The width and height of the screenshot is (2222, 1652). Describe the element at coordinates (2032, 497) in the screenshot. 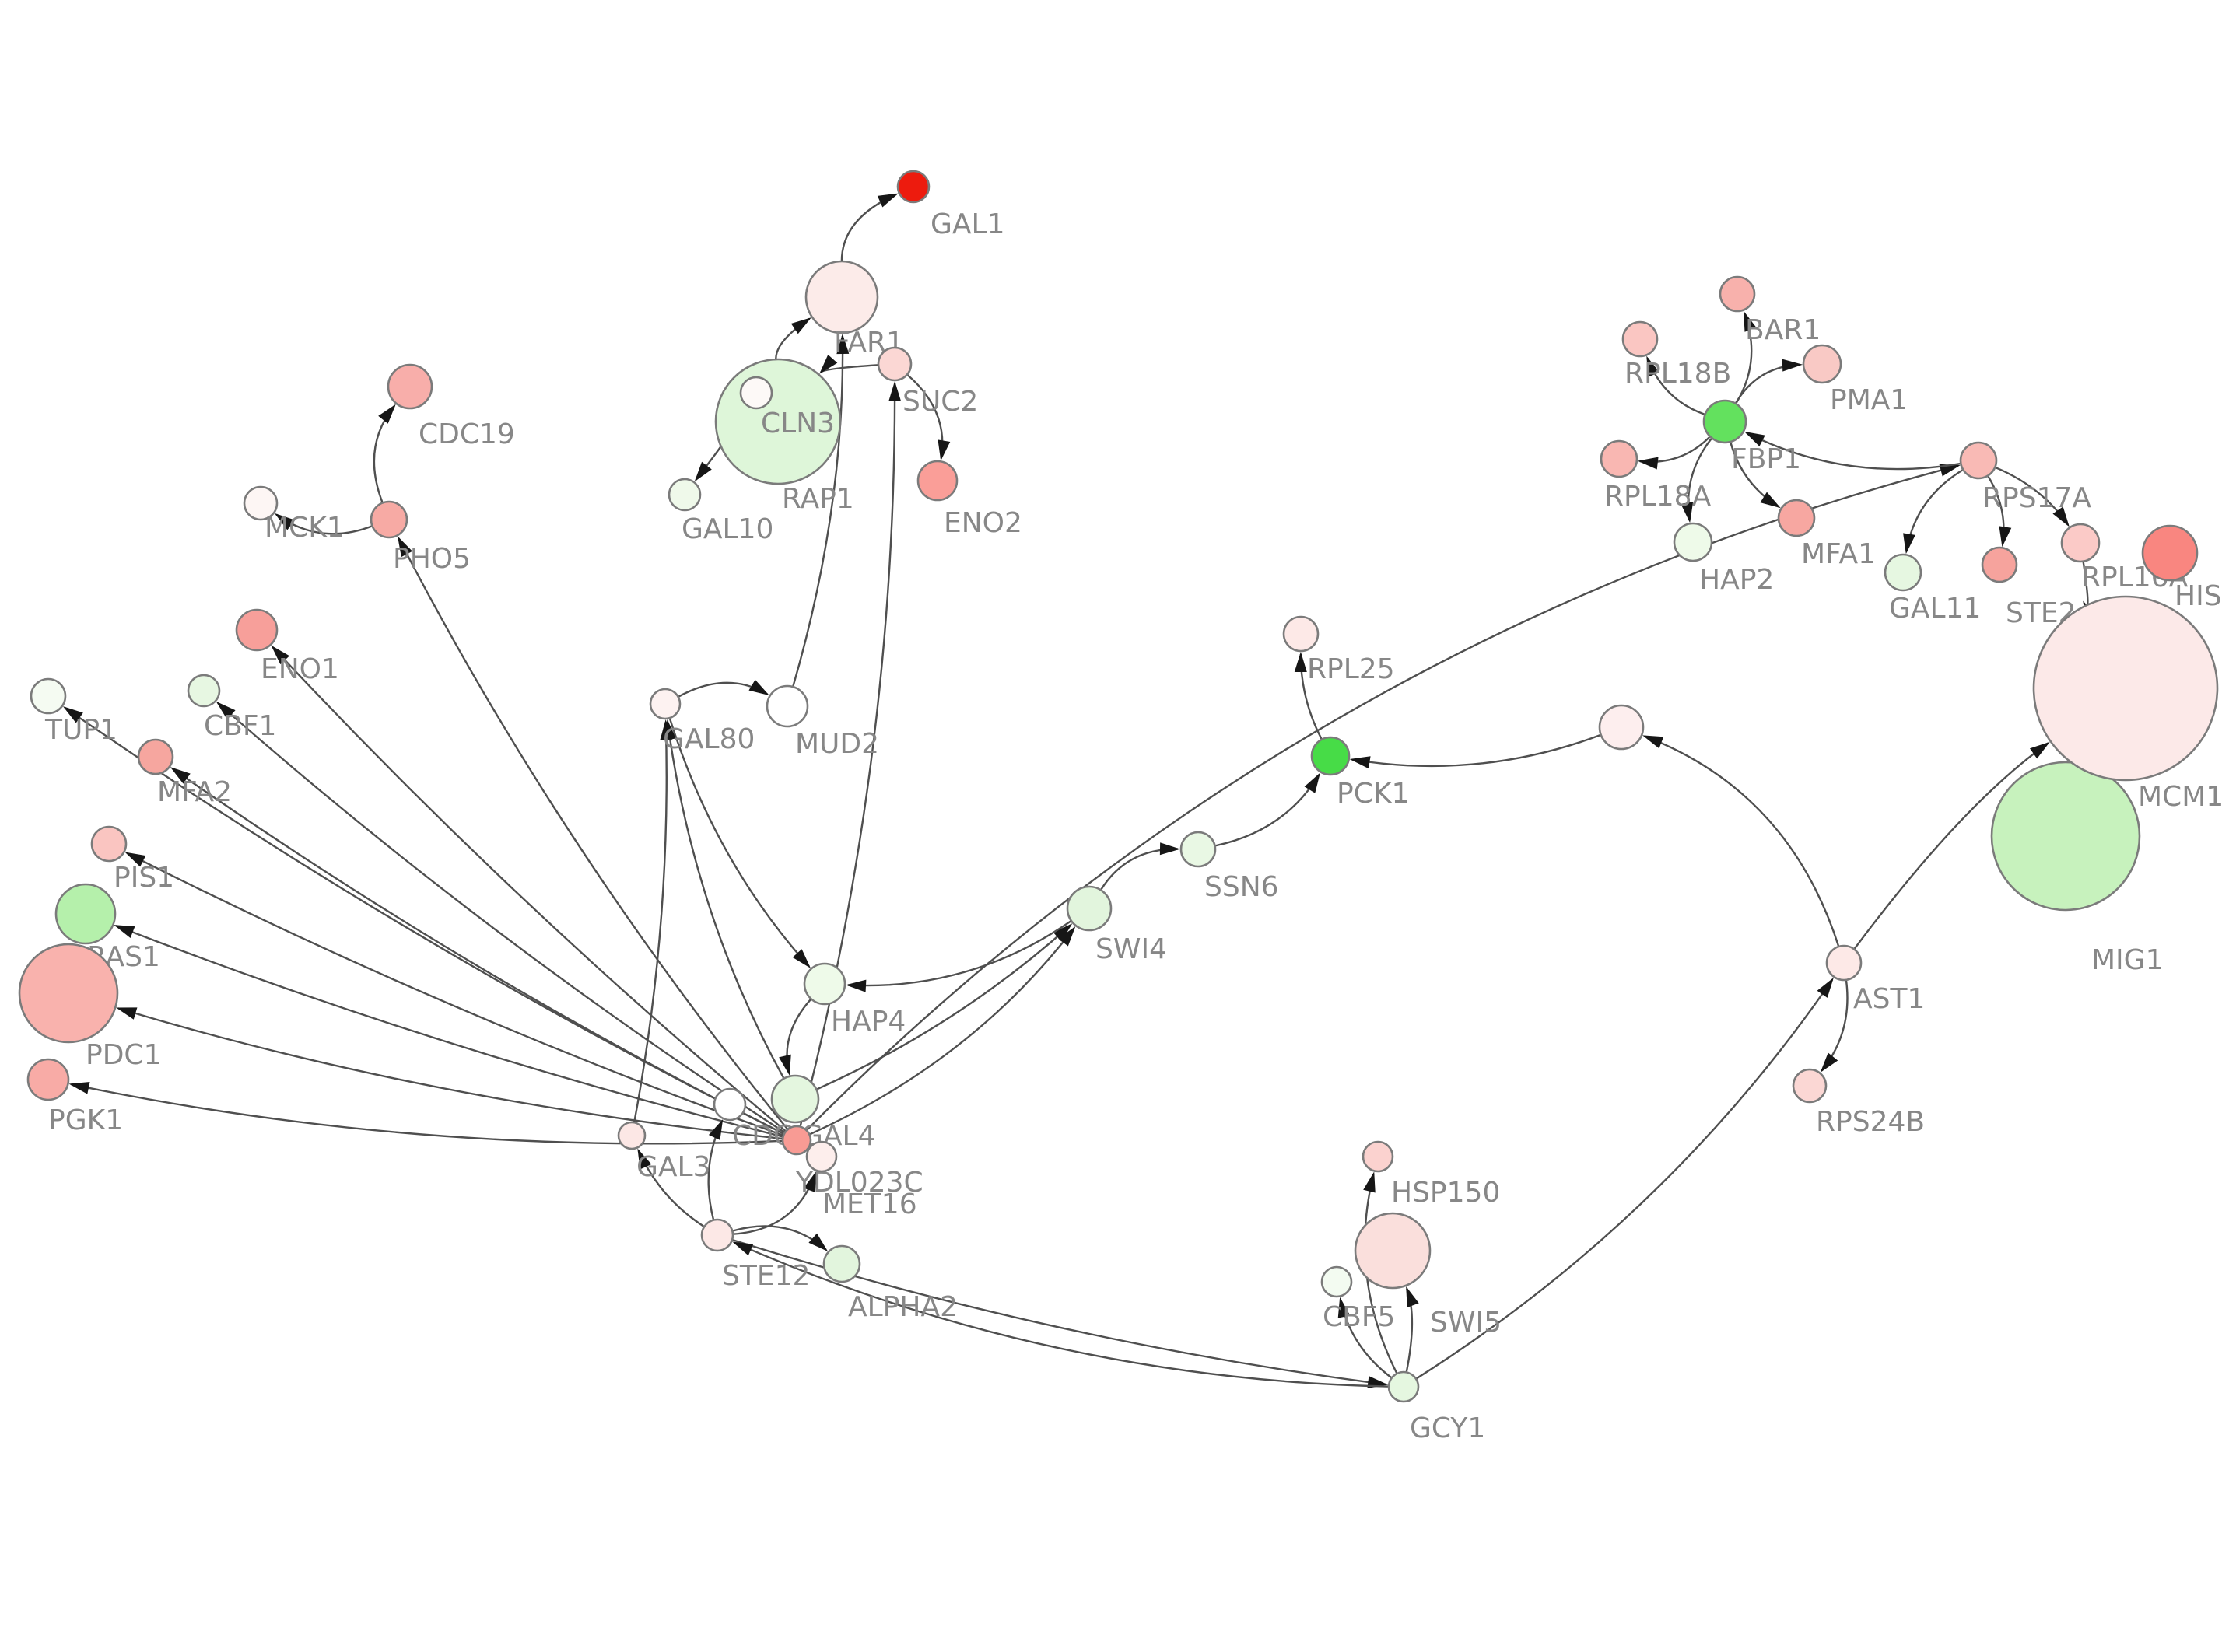

I see `edge-RPS17A-RPL16A` at that location.